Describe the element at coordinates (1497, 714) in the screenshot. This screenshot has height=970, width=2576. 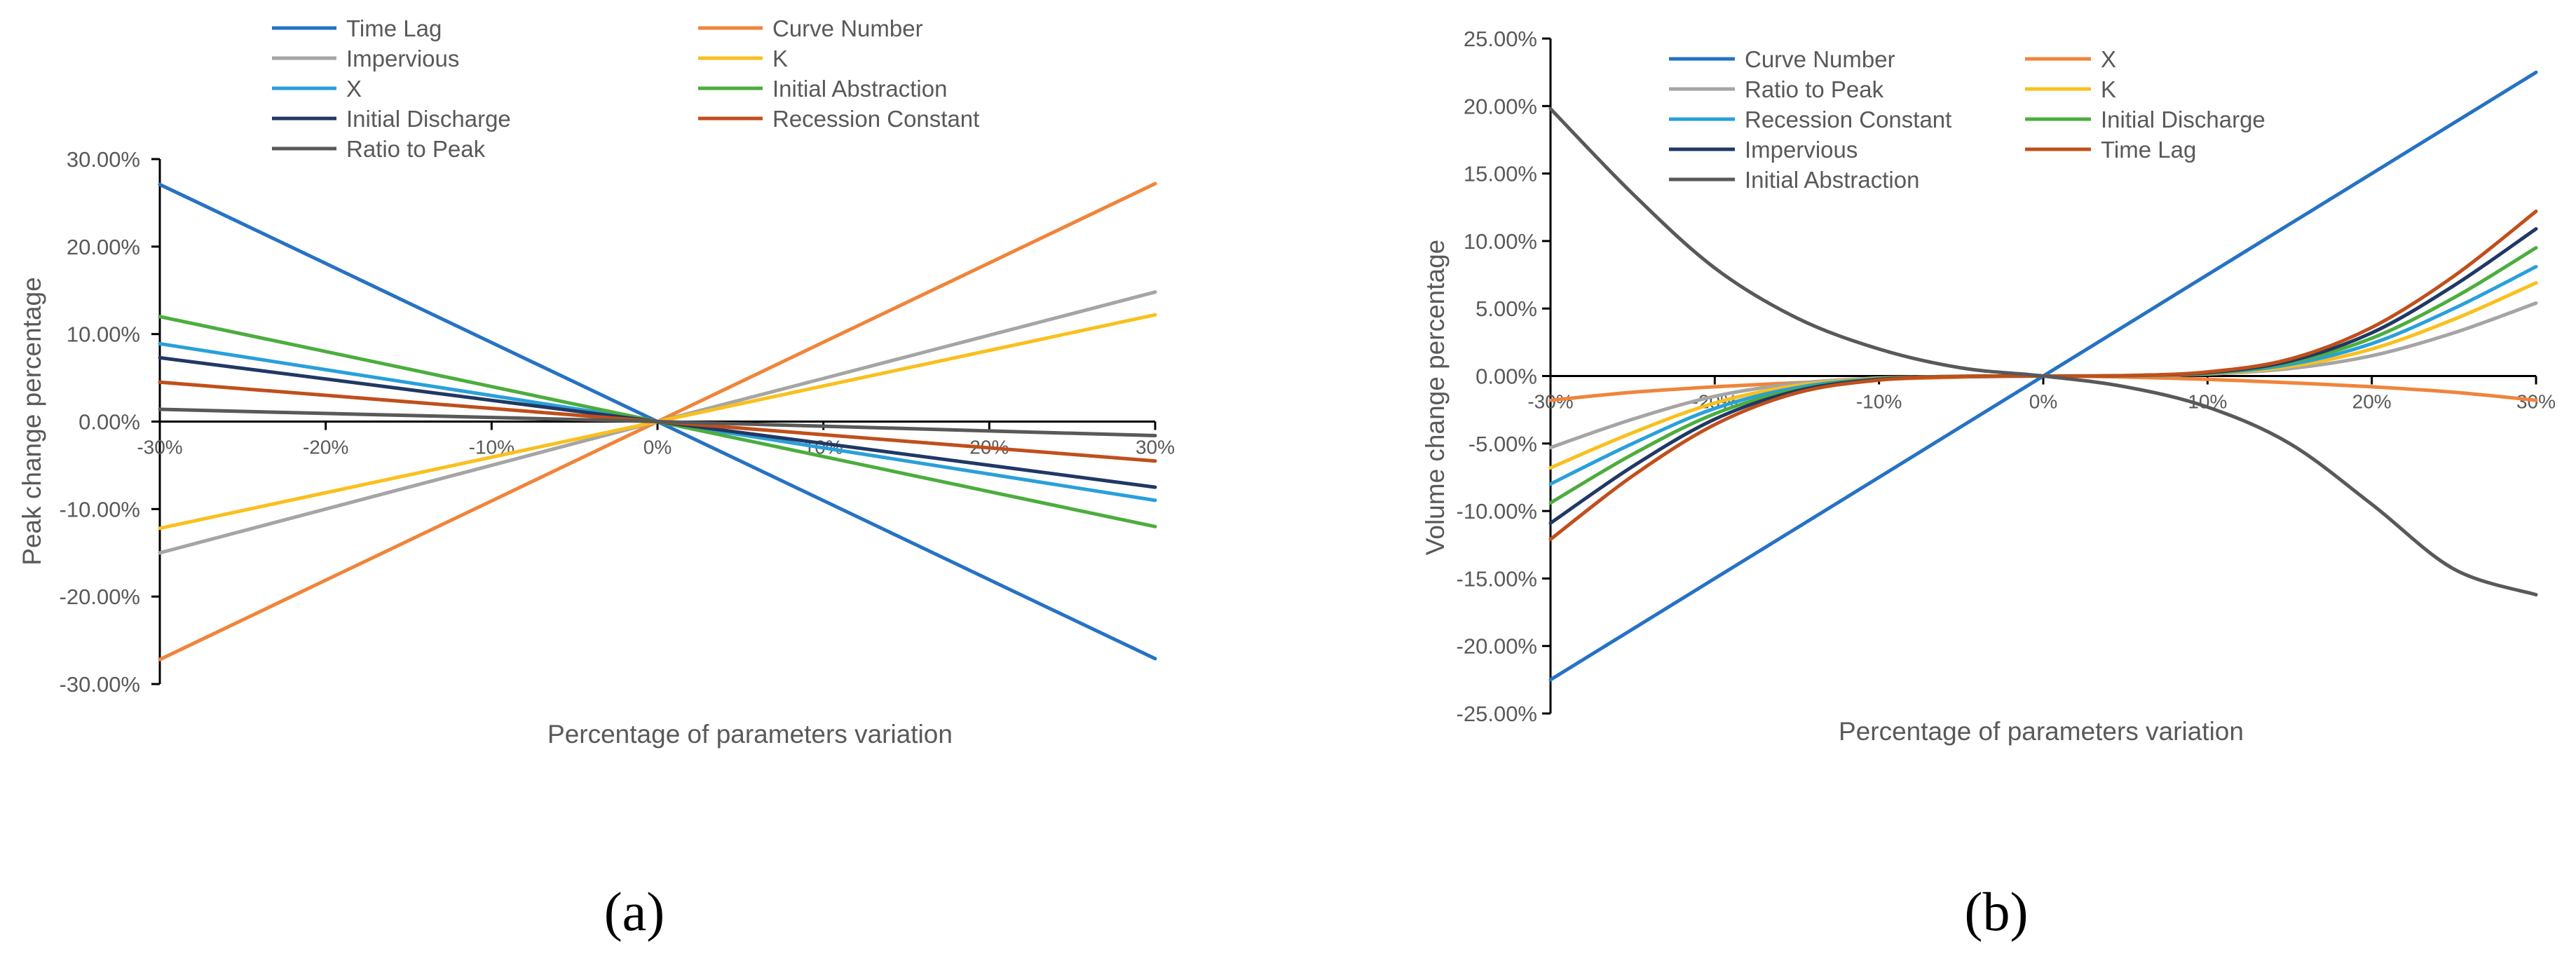
I see `y-tick-label: -25.00%` at that location.